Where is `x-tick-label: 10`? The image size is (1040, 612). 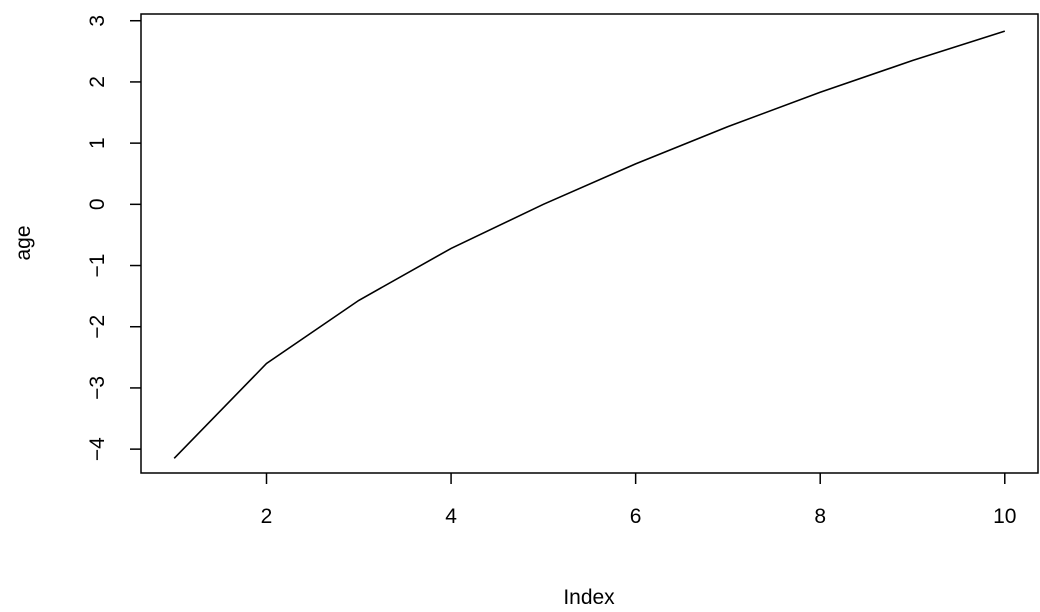 x-tick-label: 10 is located at coordinates (1004, 516).